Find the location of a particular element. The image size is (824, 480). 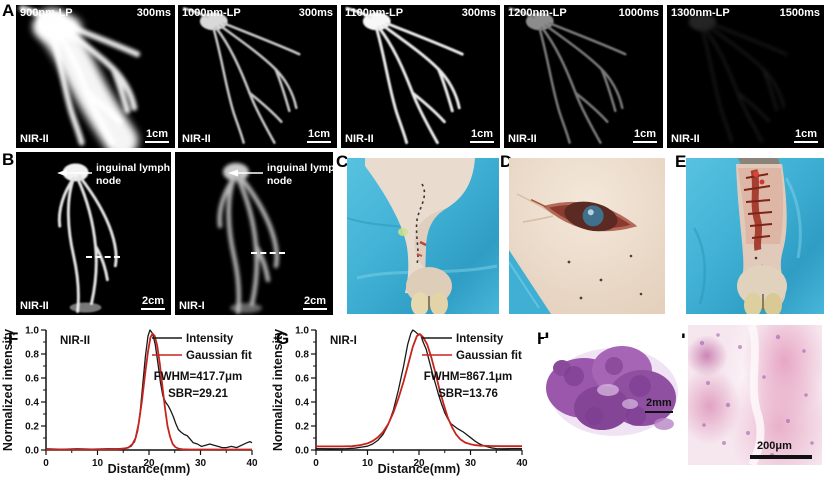

chart-annotation: FWHM=417.7μm is located at coordinates (198, 377).